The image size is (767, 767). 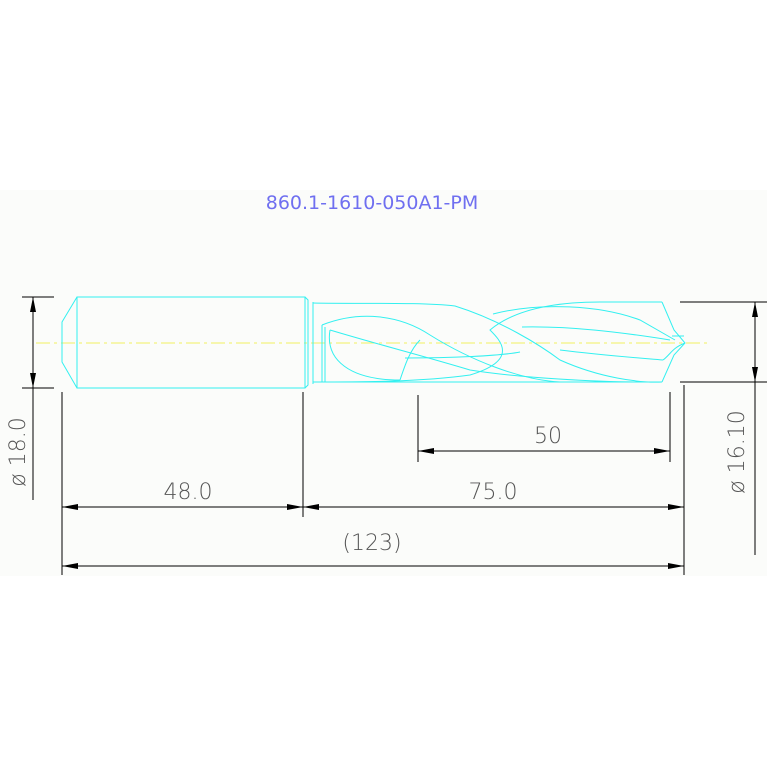 I want to click on overall-length-dimension: (123), so click(x=373, y=550).